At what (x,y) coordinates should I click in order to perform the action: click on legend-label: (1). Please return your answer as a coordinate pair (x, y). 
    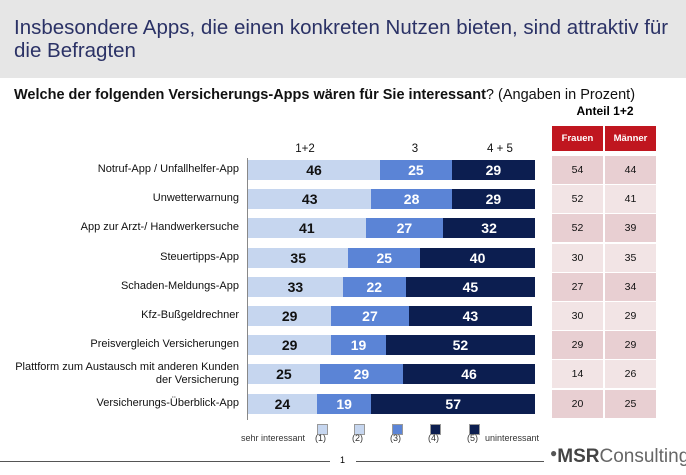
    Looking at the image, I should click on (320, 438).